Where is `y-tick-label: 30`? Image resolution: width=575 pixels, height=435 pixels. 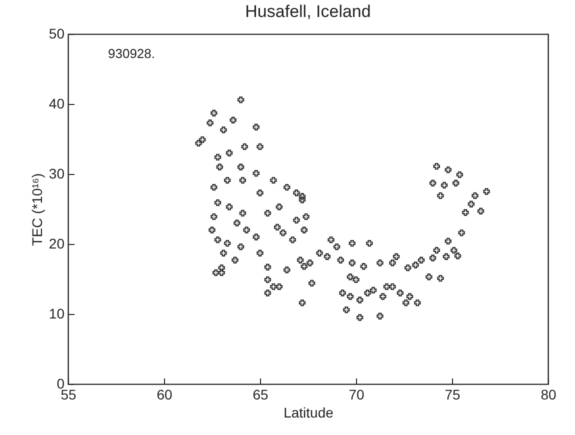 y-tick-label: 30 is located at coordinates (56, 174).